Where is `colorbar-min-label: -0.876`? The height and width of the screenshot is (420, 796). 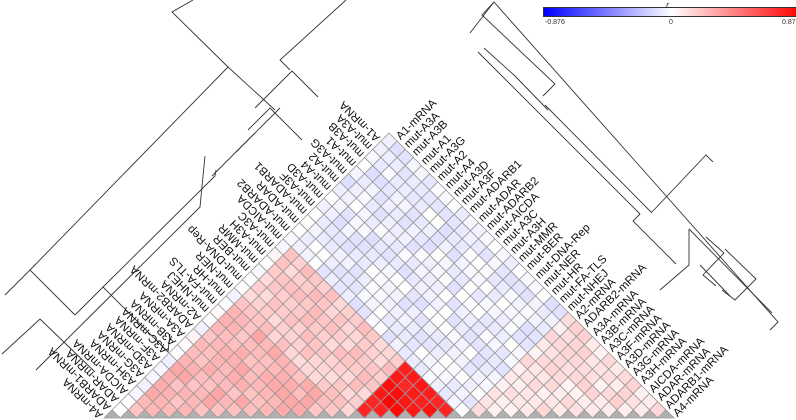
colorbar-min-label: -0.876 is located at coordinates (555, 22).